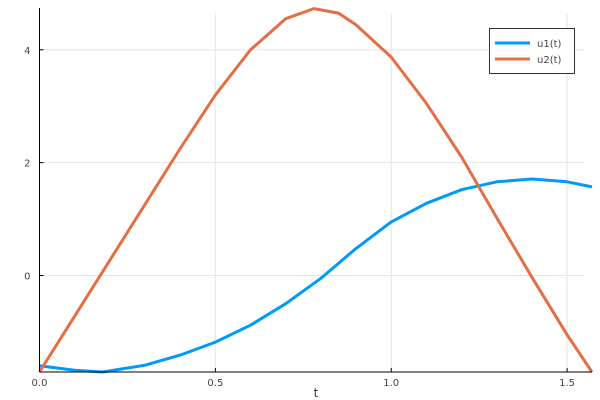 The height and width of the screenshot is (400, 600). I want to click on legend: u1(t) u2(t), so click(532, 51).